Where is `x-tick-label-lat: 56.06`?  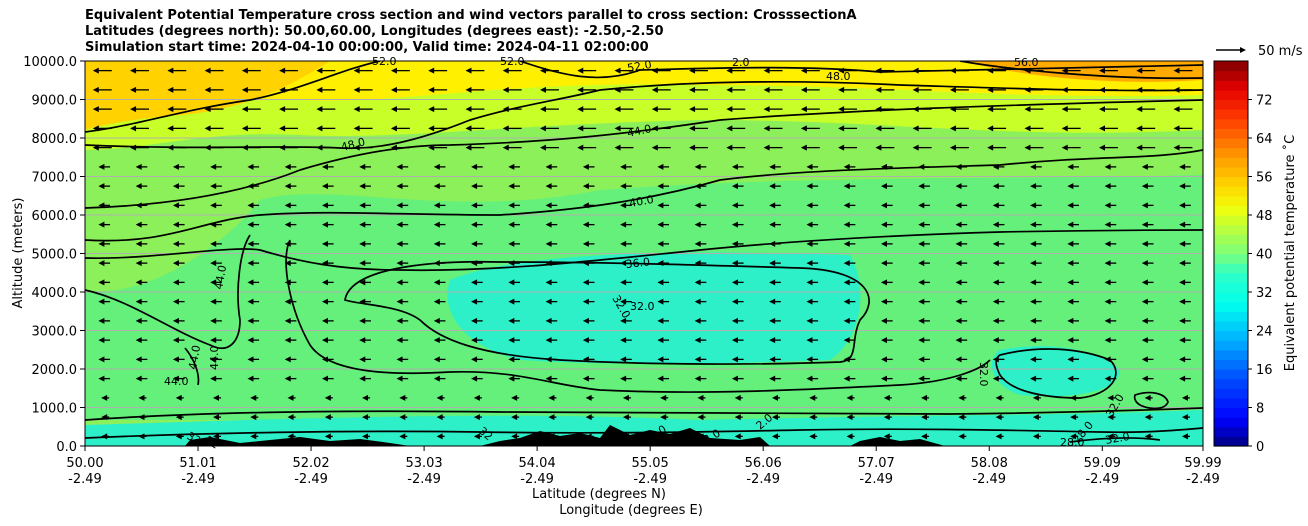
x-tick-label-lat: 56.06 is located at coordinates (763, 463).